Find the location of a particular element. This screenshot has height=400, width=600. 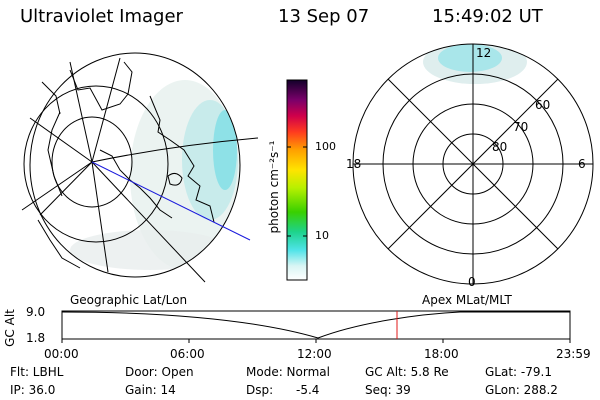

mlt-label-6: 6 is located at coordinates (582, 164).